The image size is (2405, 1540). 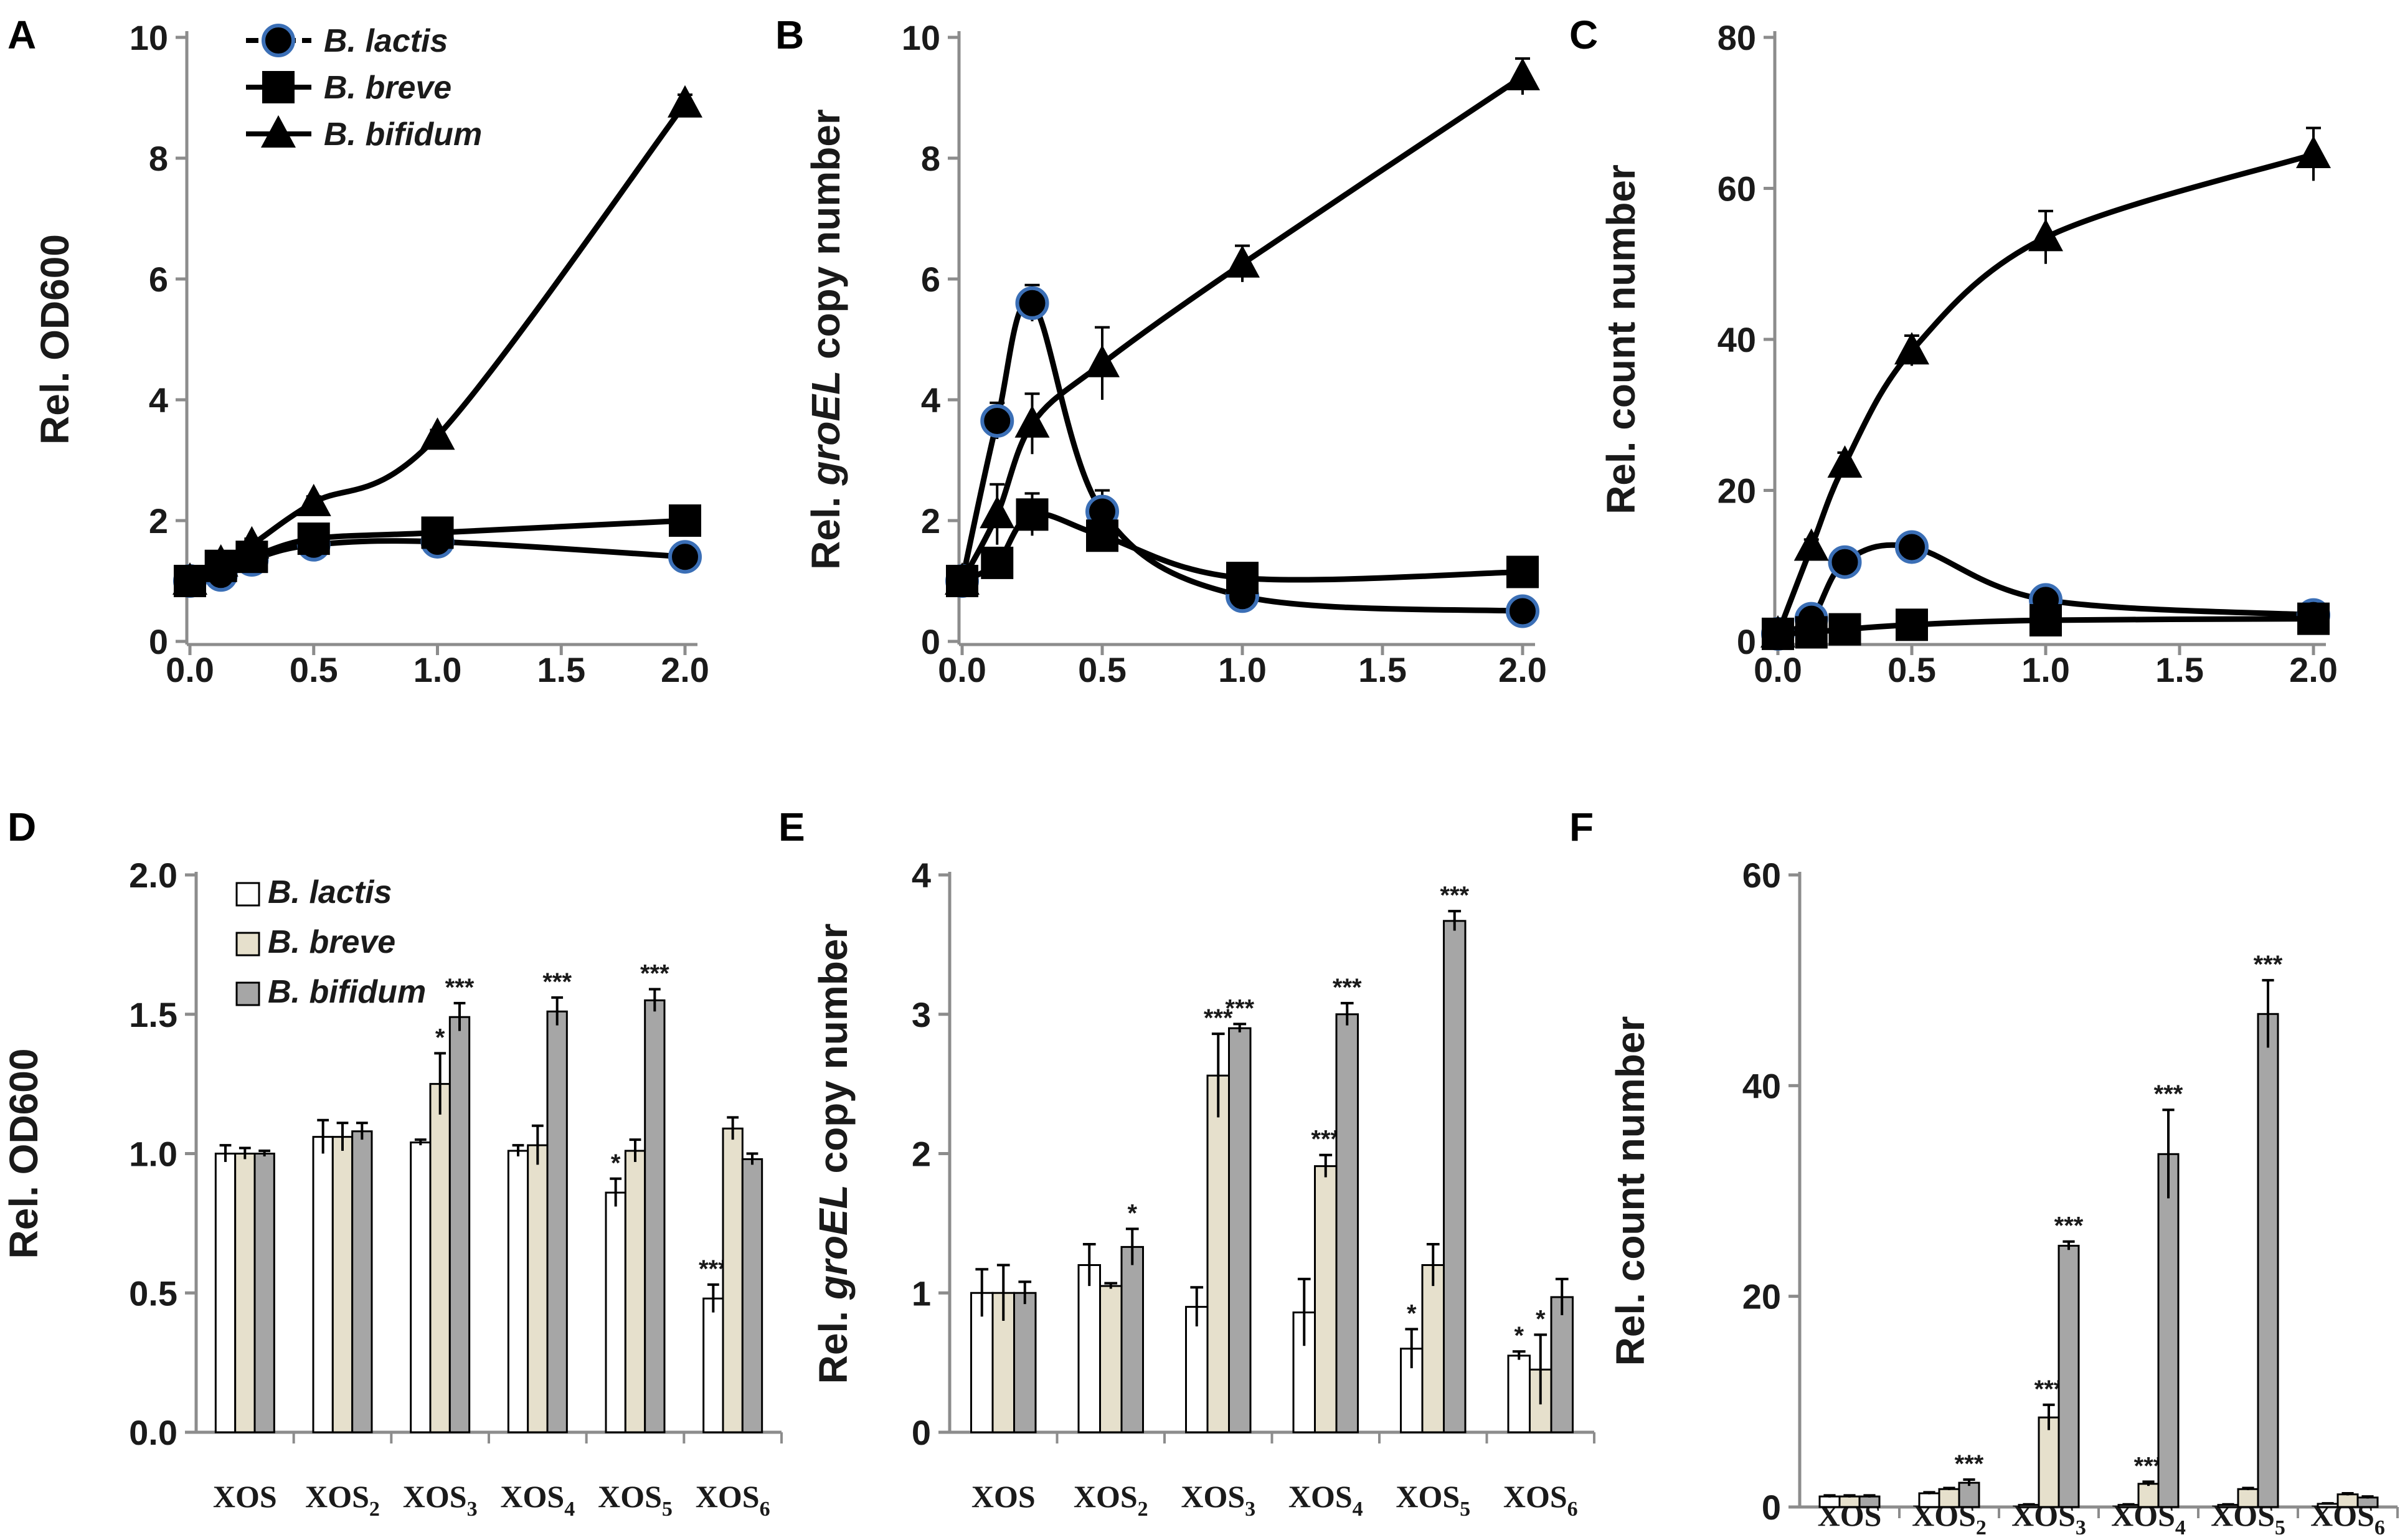 I want to click on legend-bottom: B. lactis B. breve B. bifidum, so click(x=330, y=942).